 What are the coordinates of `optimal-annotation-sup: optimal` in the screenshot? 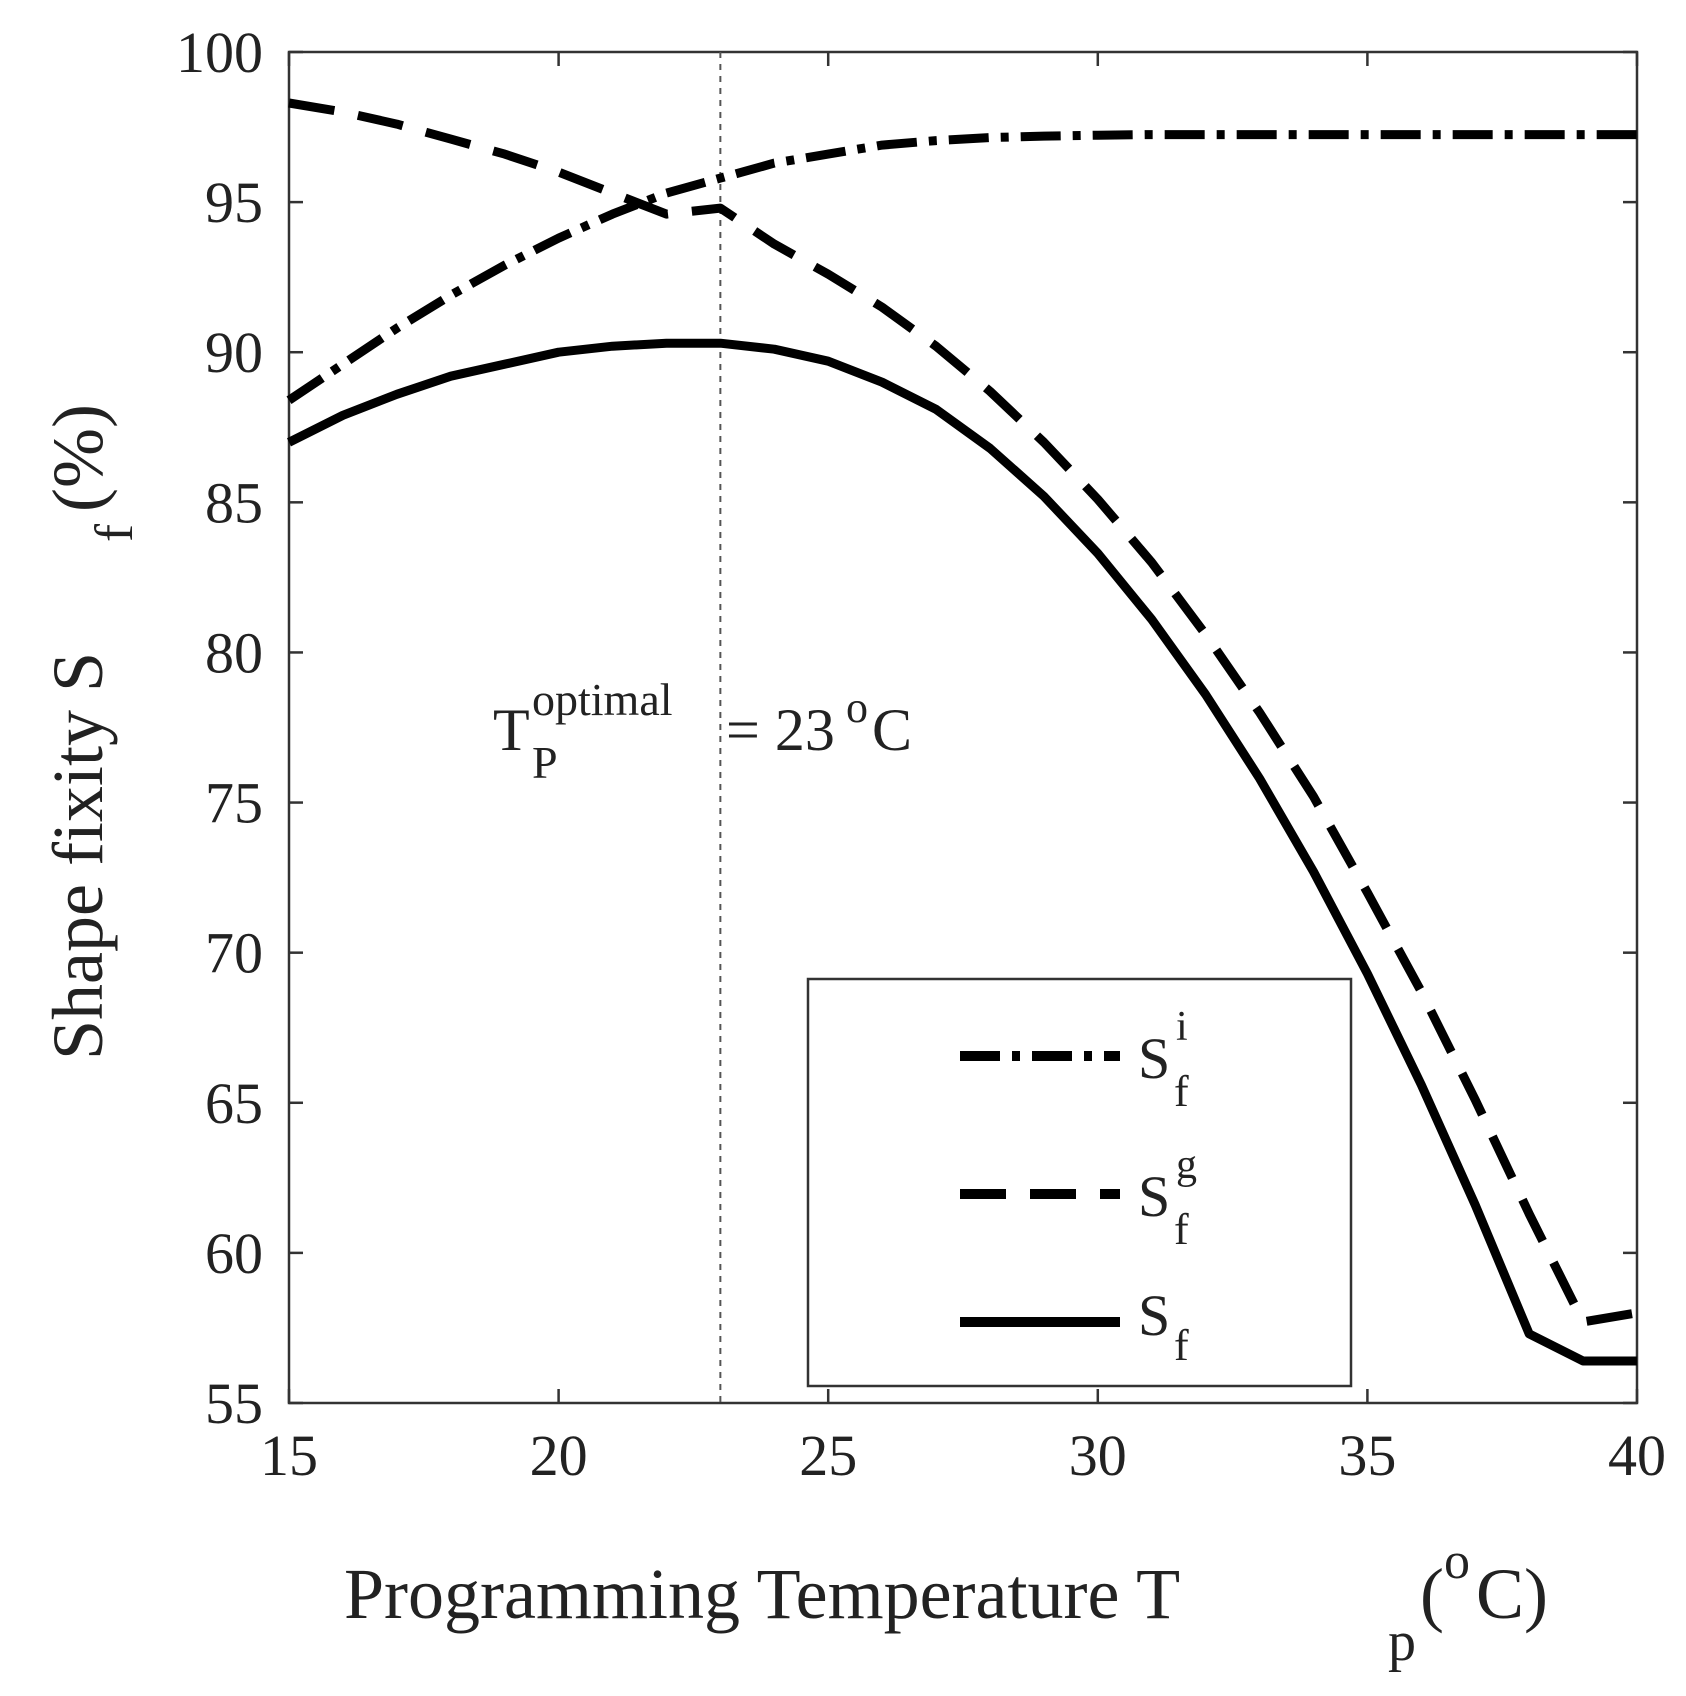 It's located at (602, 699).